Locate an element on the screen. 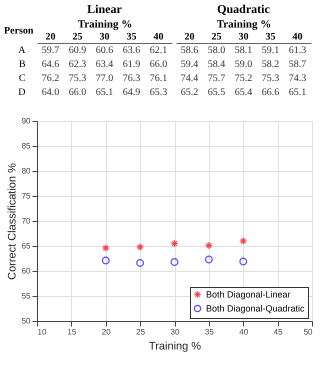  data-label: 59.4 is located at coordinates (189, 64).